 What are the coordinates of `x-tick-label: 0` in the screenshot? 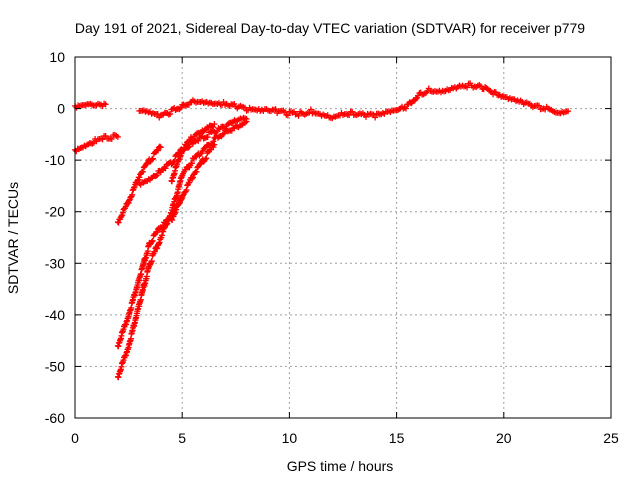 It's located at (75, 438).